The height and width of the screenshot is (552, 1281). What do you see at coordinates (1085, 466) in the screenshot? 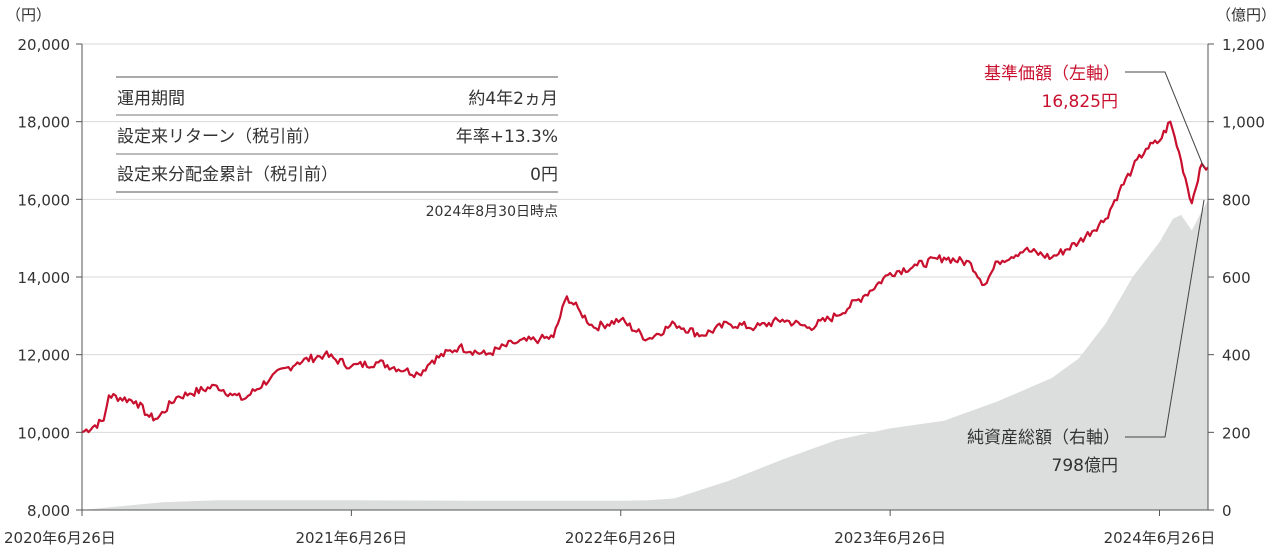
I see `aum-annotation-value: 798億円` at bounding box center [1085, 466].